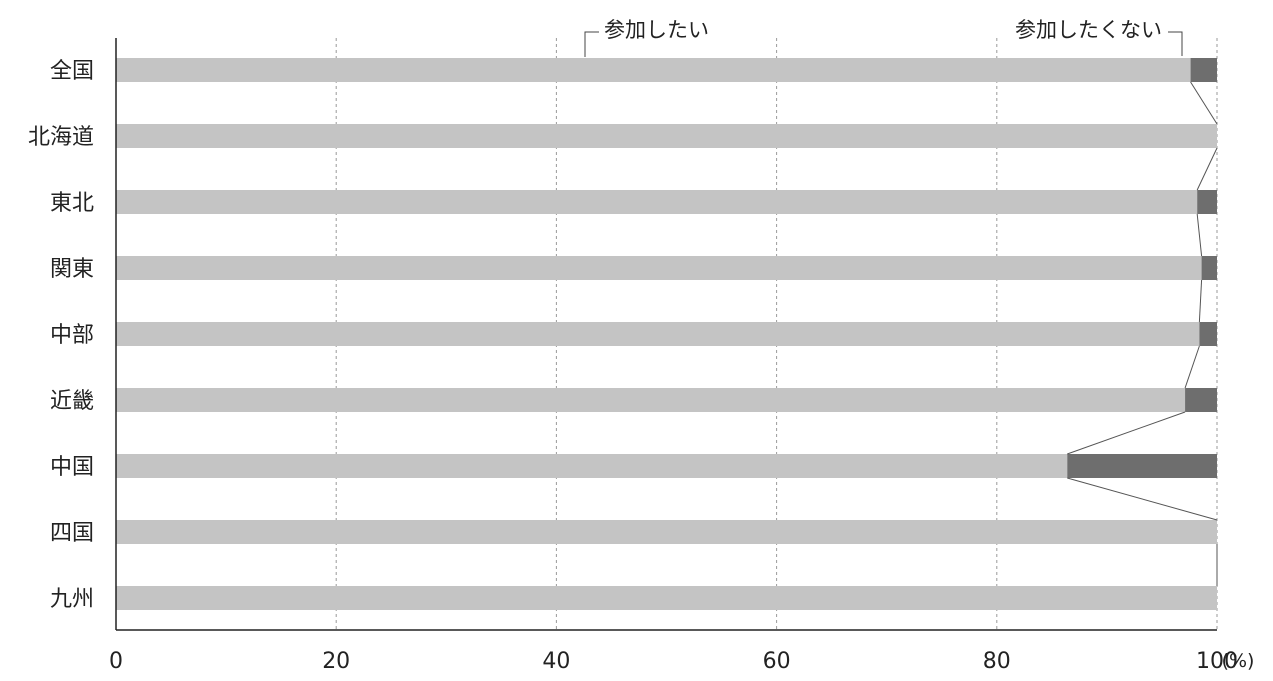  Describe the element at coordinates (336, 661) in the screenshot. I see `x-tick-label-20: 20` at that location.